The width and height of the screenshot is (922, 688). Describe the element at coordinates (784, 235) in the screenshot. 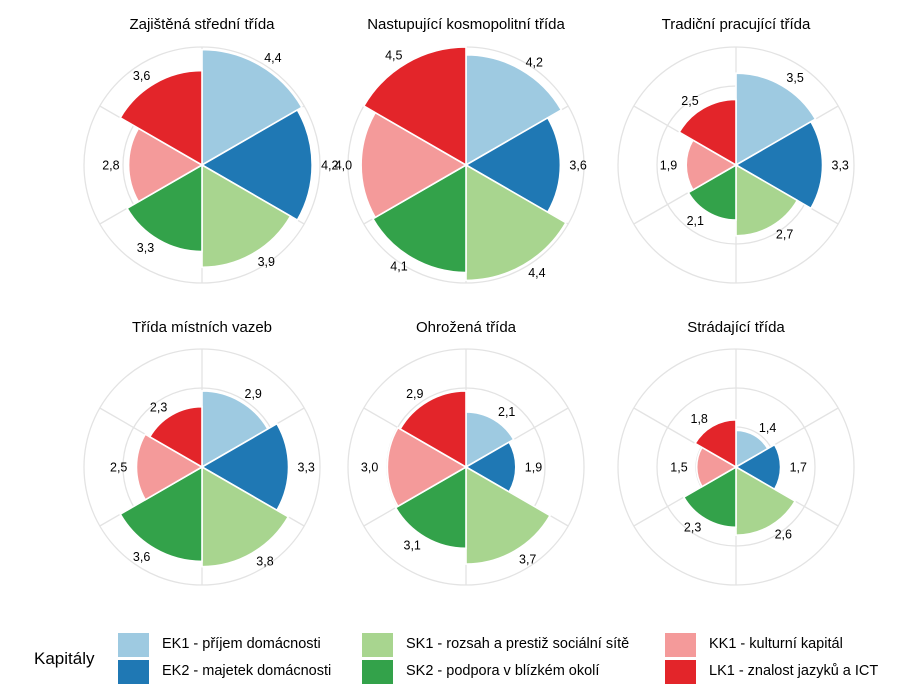

I see `value-label-sk1: 2,7` at that location.